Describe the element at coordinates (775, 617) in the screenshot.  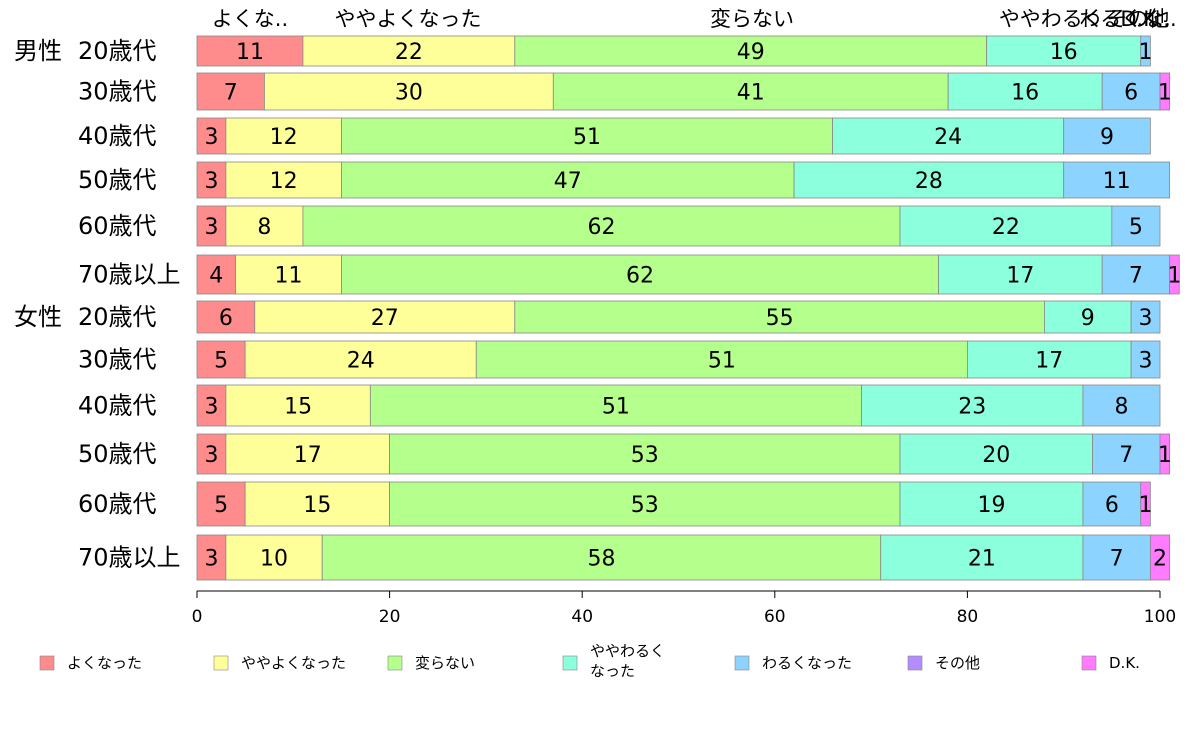
I see `x-tick-label: 60` at that location.